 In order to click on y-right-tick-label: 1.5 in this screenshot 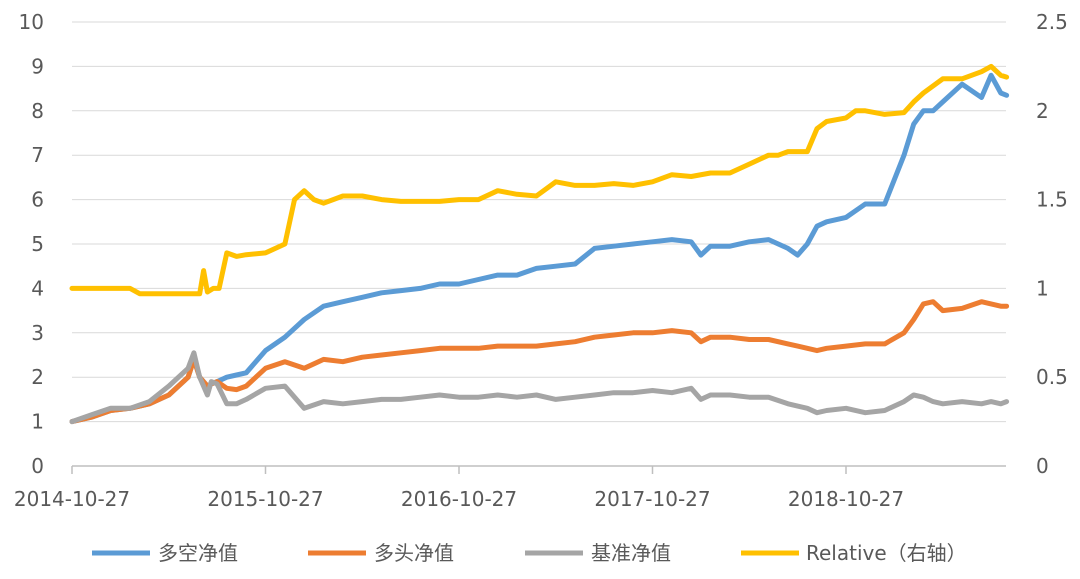, I will do `click(1052, 200)`.